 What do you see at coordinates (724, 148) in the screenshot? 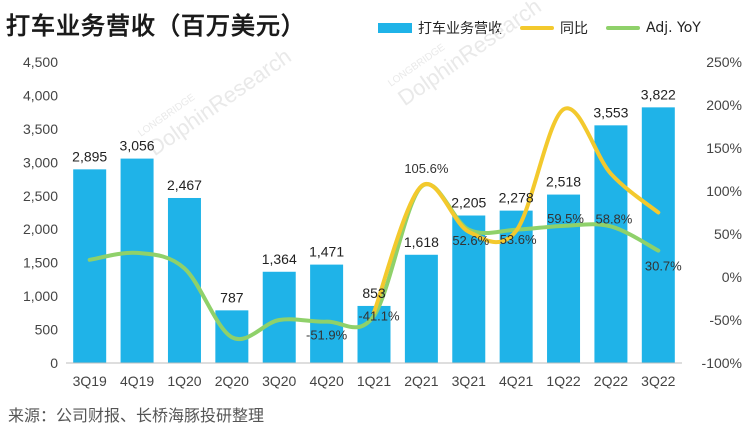
I see `right-tick-label: 150%` at bounding box center [724, 148].